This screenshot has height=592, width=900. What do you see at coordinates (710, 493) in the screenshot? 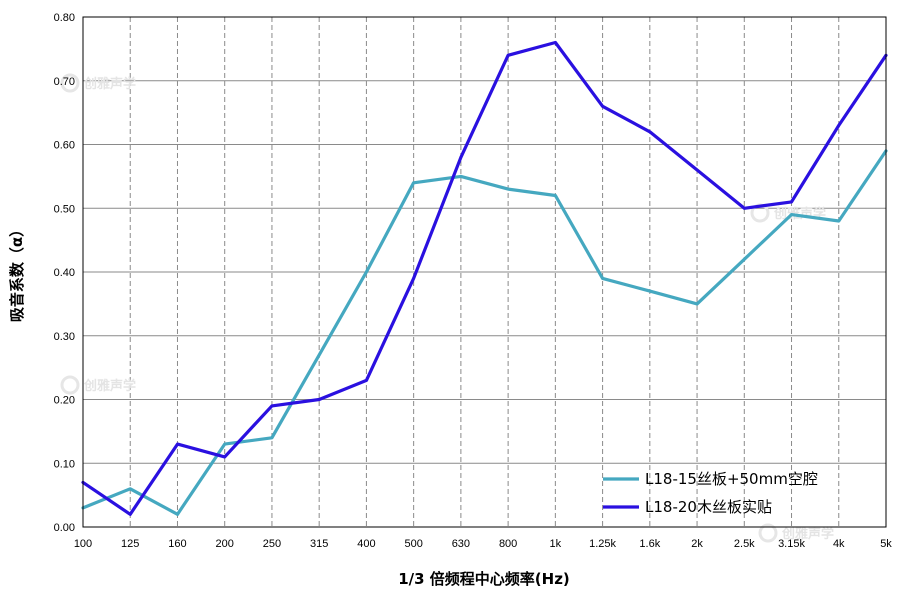
I see `legend: L18-15丝板+50mm空腔 L18-20木丝板实贴` at bounding box center [710, 493].